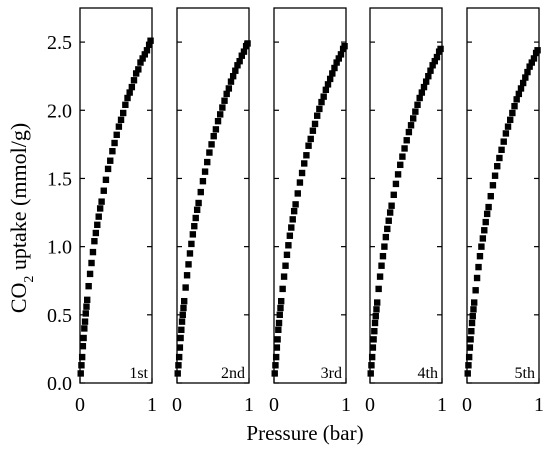  What do you see at coordinates (18, 199) in the screenshot?
I see `y-axis-label-rest: uptake (mmol/g)` at bounding box center [18, 199].